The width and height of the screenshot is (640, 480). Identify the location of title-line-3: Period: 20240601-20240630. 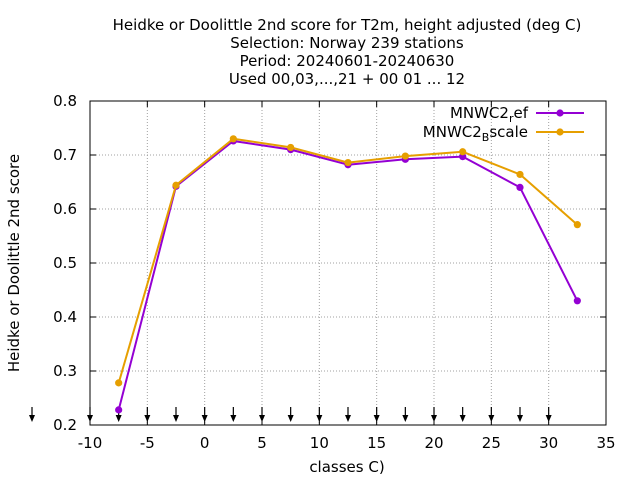
(347, 61).